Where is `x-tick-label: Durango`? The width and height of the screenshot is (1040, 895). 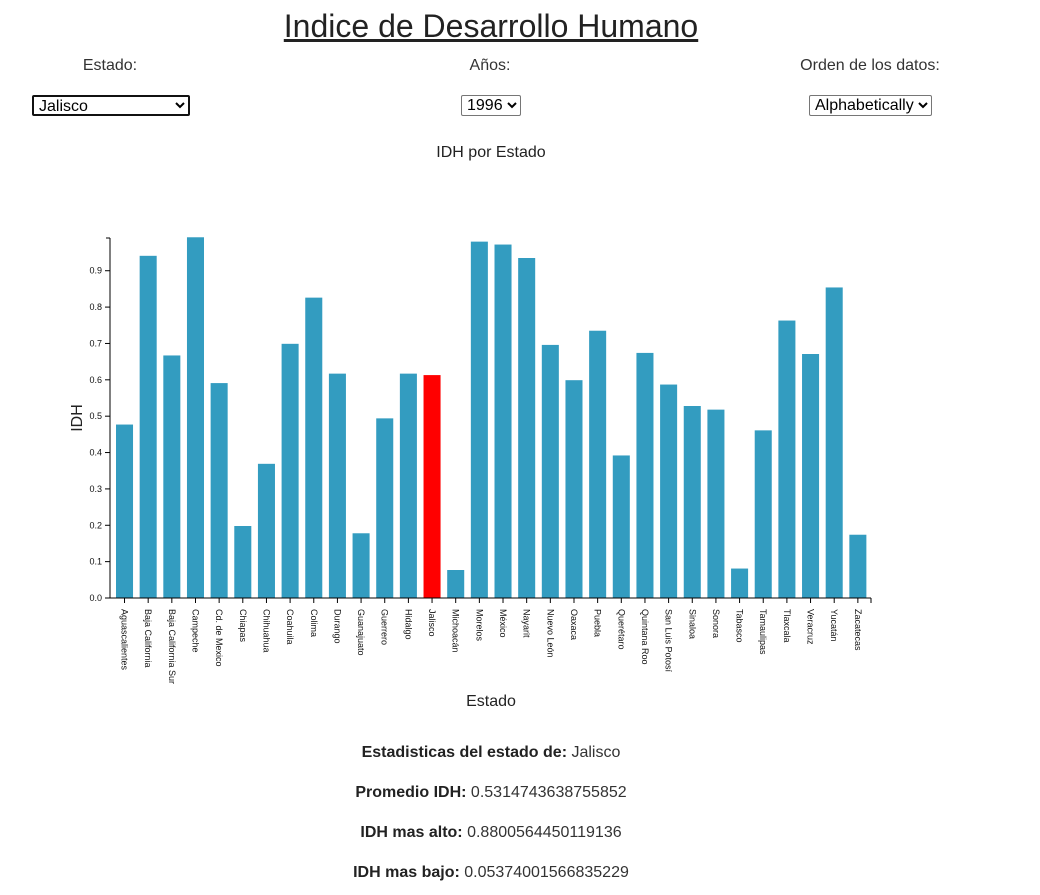
x-tick-label: Durango is located at coordinates (337, 626).